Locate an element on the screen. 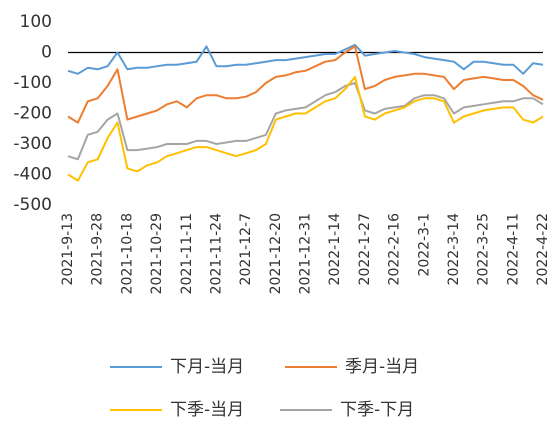 The width and height of the screenshot is (555, 426). x-tick-label: 2021-9-28 is located at coordinates (98, 249).